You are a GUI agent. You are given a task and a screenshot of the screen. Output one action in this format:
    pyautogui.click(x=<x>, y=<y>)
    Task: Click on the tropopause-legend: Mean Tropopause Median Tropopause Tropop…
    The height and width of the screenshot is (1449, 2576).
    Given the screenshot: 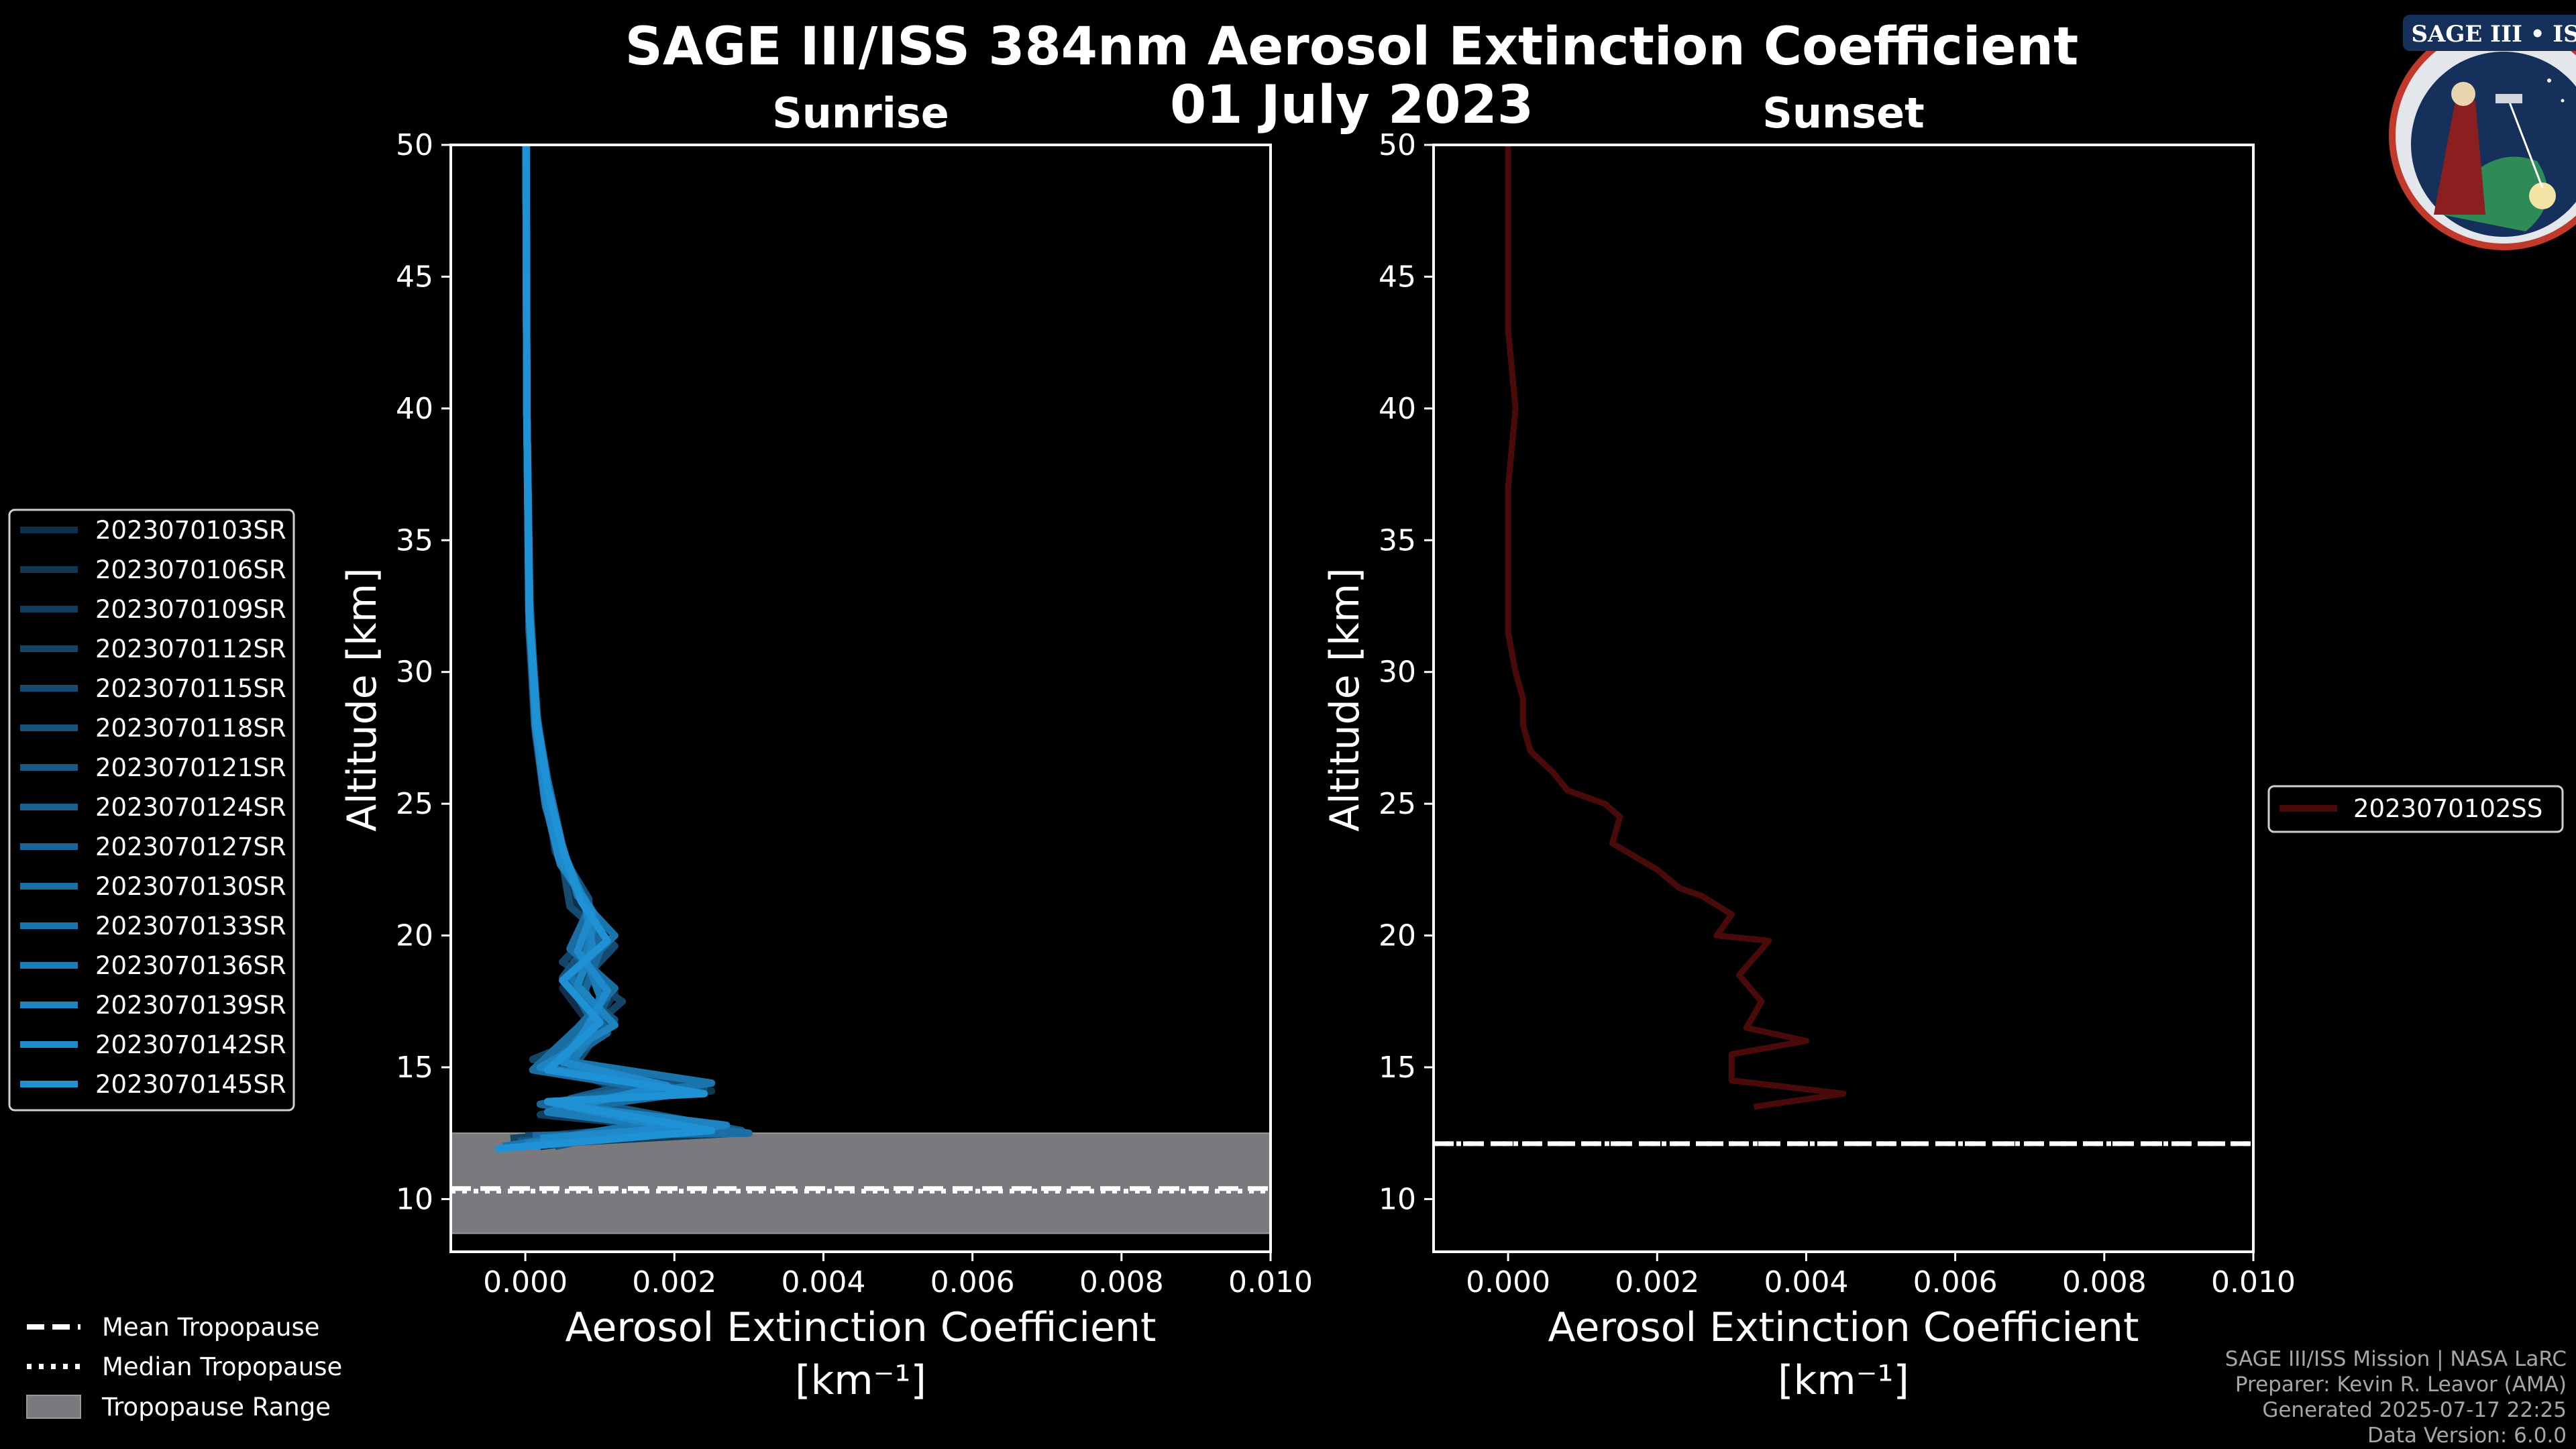 What is the action you would take?
    pyautogui.click(x=184, y=1367)
    